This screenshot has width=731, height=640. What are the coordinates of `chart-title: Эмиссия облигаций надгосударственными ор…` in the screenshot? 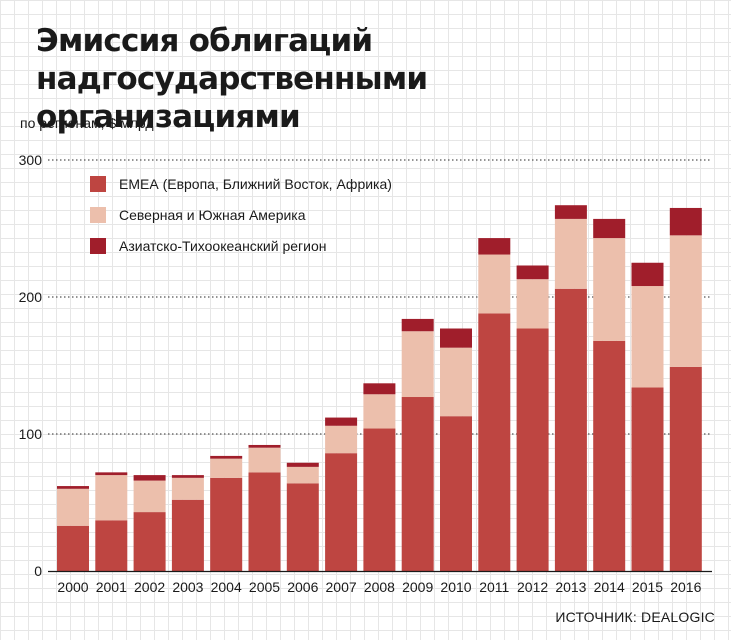 It's located at (232, 79).